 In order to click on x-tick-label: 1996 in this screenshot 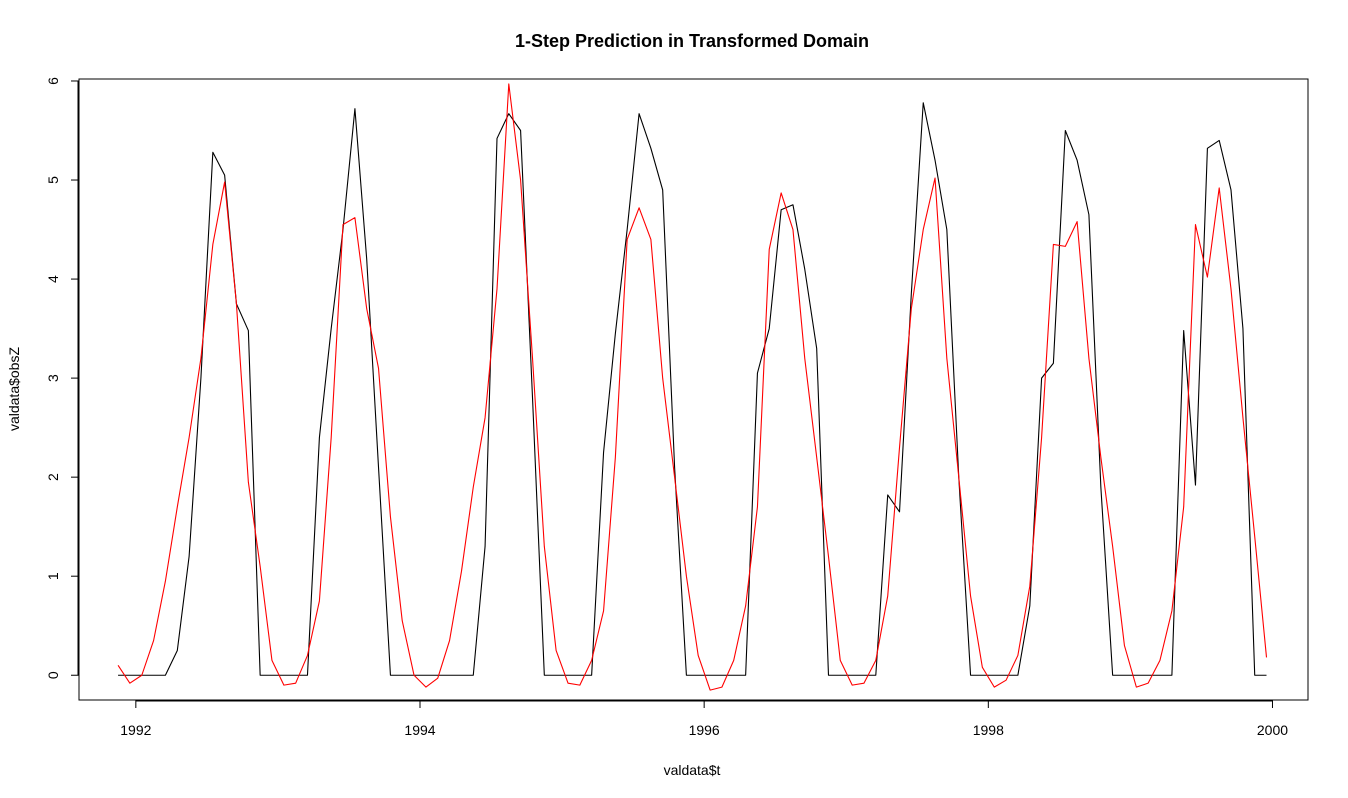, I will do `click(704, 730)`.